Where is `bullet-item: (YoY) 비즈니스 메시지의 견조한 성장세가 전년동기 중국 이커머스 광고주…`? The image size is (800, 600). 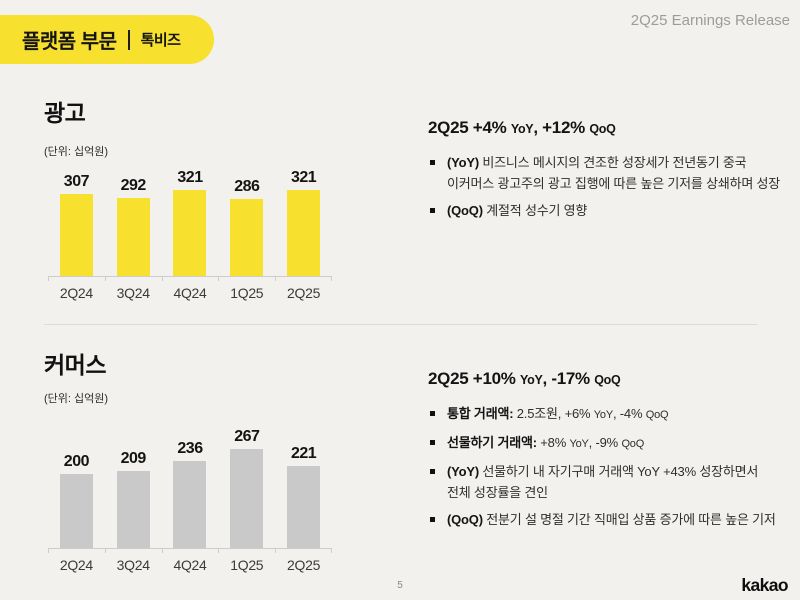 bullet-item: (YoY) 비즈니스 메시지의 견조한 성장세가 전년동기 중국 이커머스 광고주… is located at coordinates (611, 173).